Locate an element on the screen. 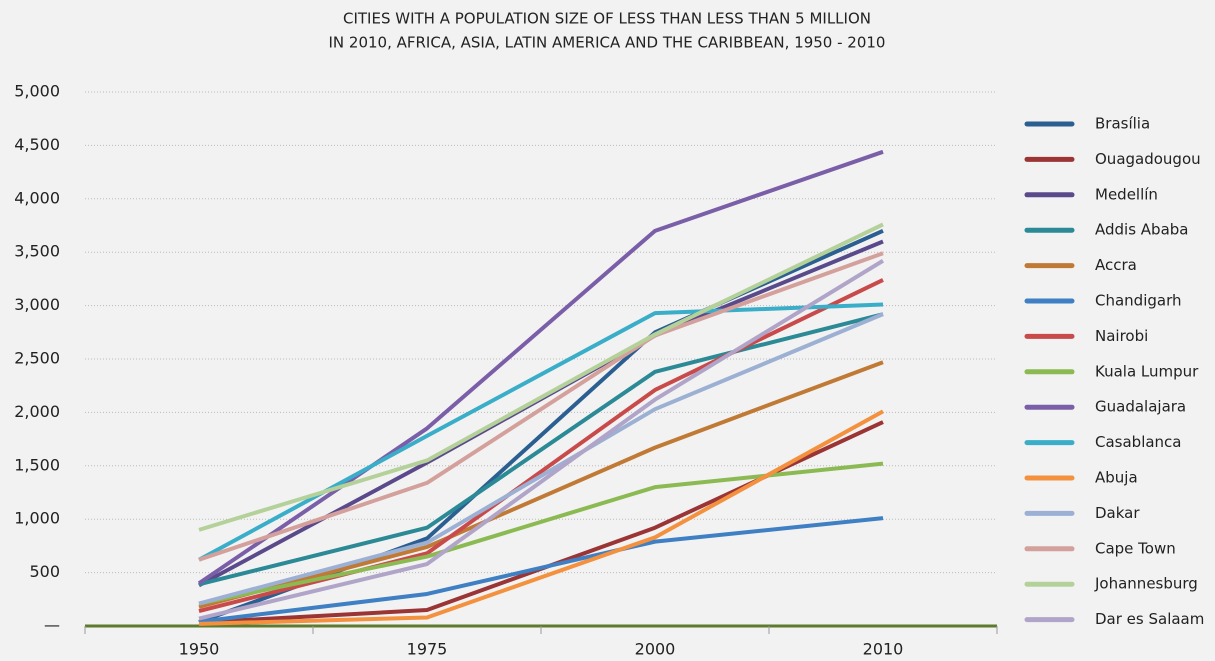 This screenshot has height=661, width=1215. y-tick-label: 3,500 is located at coordinates (37, 251).